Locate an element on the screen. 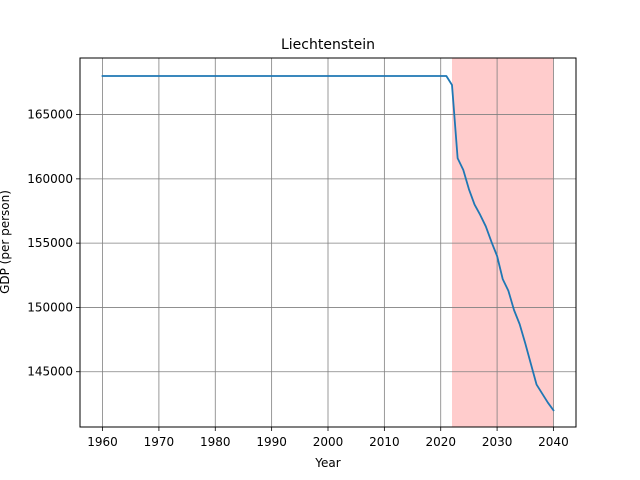  x-tick-label: 2030 is located at coordinates (497, 442).